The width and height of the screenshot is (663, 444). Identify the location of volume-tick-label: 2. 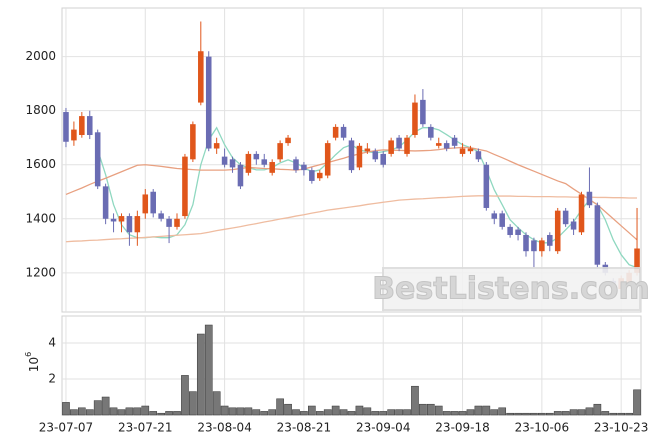
(52, 379).